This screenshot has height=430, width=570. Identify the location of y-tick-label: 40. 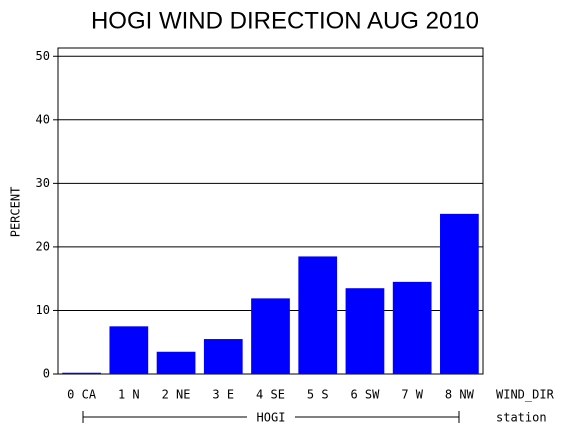
(43, 119).